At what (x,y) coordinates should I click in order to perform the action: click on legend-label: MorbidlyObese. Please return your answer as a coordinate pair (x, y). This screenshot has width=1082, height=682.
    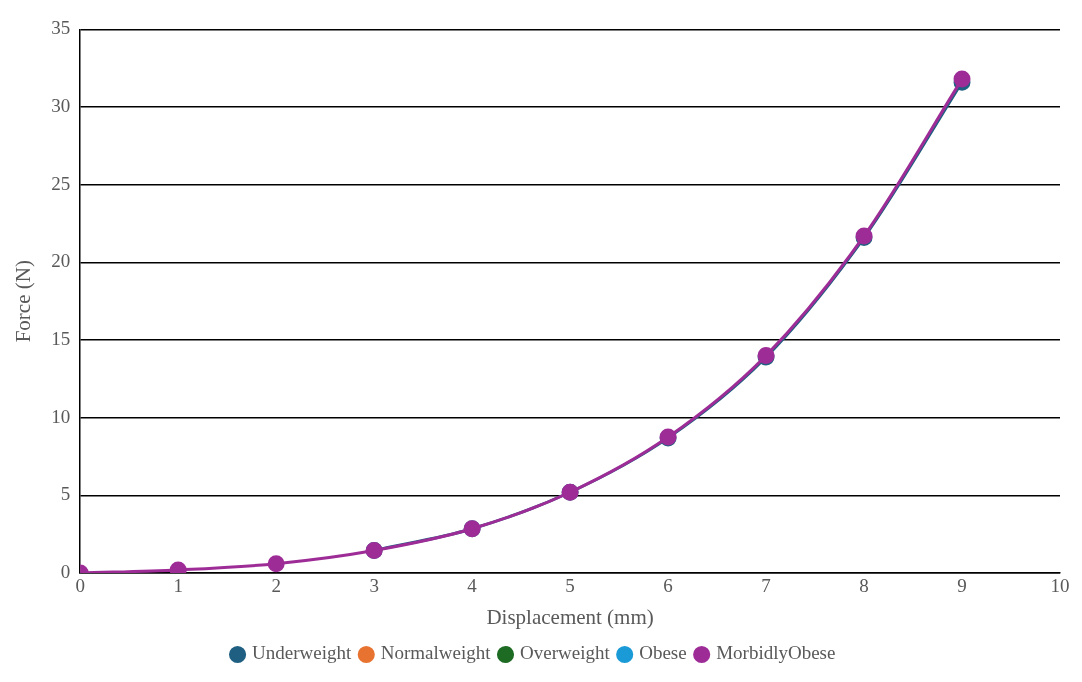
    Looking at the image, I should click on (776, 653).